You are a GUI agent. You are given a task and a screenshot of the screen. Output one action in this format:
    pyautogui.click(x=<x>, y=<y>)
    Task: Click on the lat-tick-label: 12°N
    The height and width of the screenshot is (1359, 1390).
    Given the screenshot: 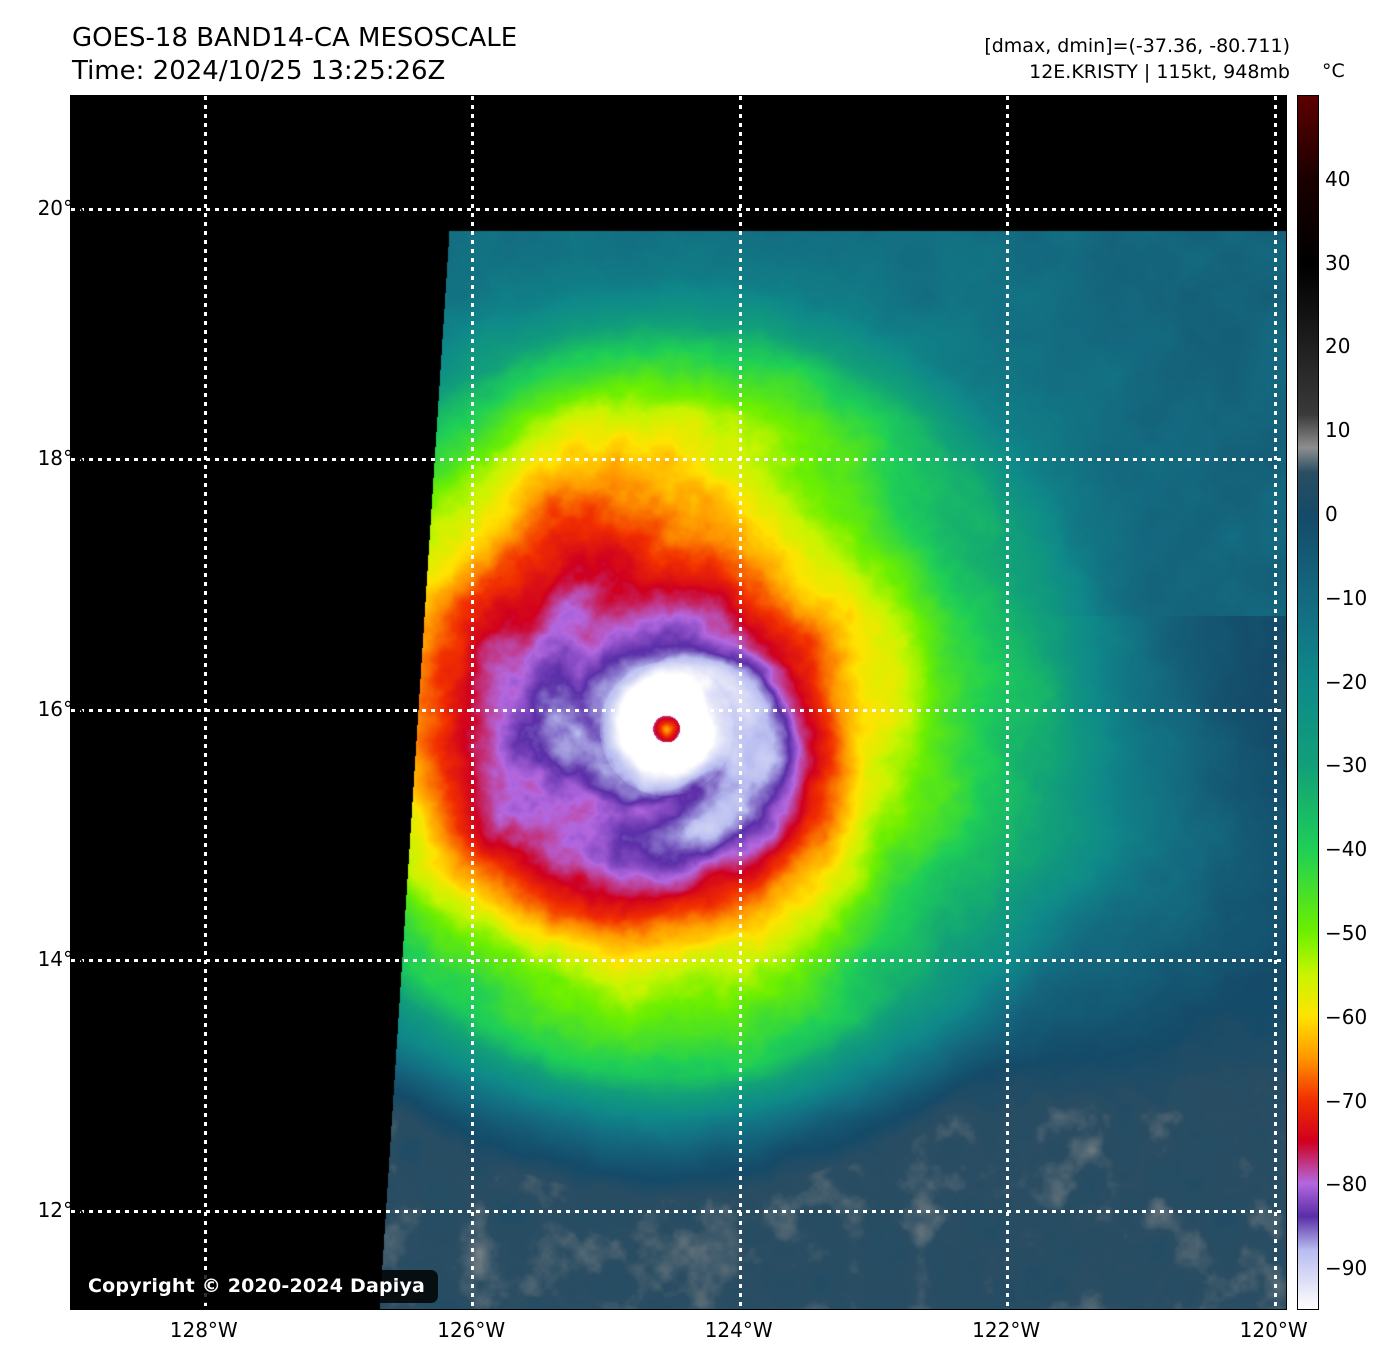 What is the action you would take?
    pyautogui.click(x=62, y=1209)
    